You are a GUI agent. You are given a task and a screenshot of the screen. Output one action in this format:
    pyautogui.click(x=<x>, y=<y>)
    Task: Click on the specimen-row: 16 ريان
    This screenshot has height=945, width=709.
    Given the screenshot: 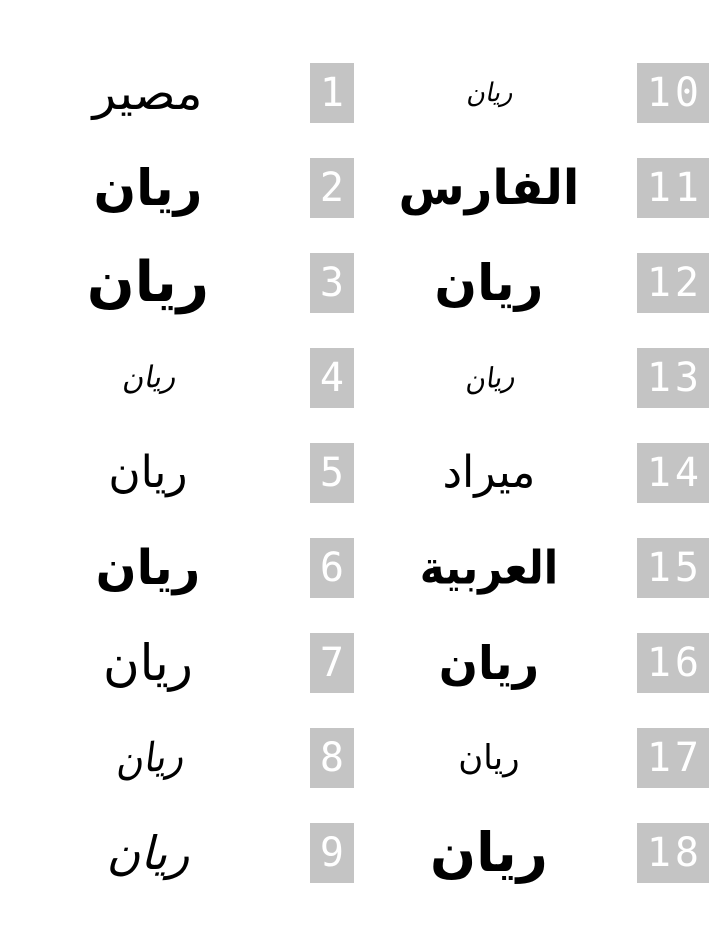 What is the action you would take?
    pyautogui.click(x=532, y=662)
    